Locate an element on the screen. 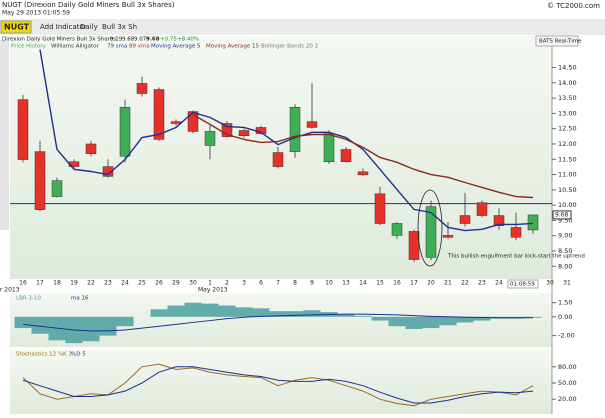 The width and height of the screenshot is (605, 418). y-tick-label: 14.50 is located at coordinates (567, 68).